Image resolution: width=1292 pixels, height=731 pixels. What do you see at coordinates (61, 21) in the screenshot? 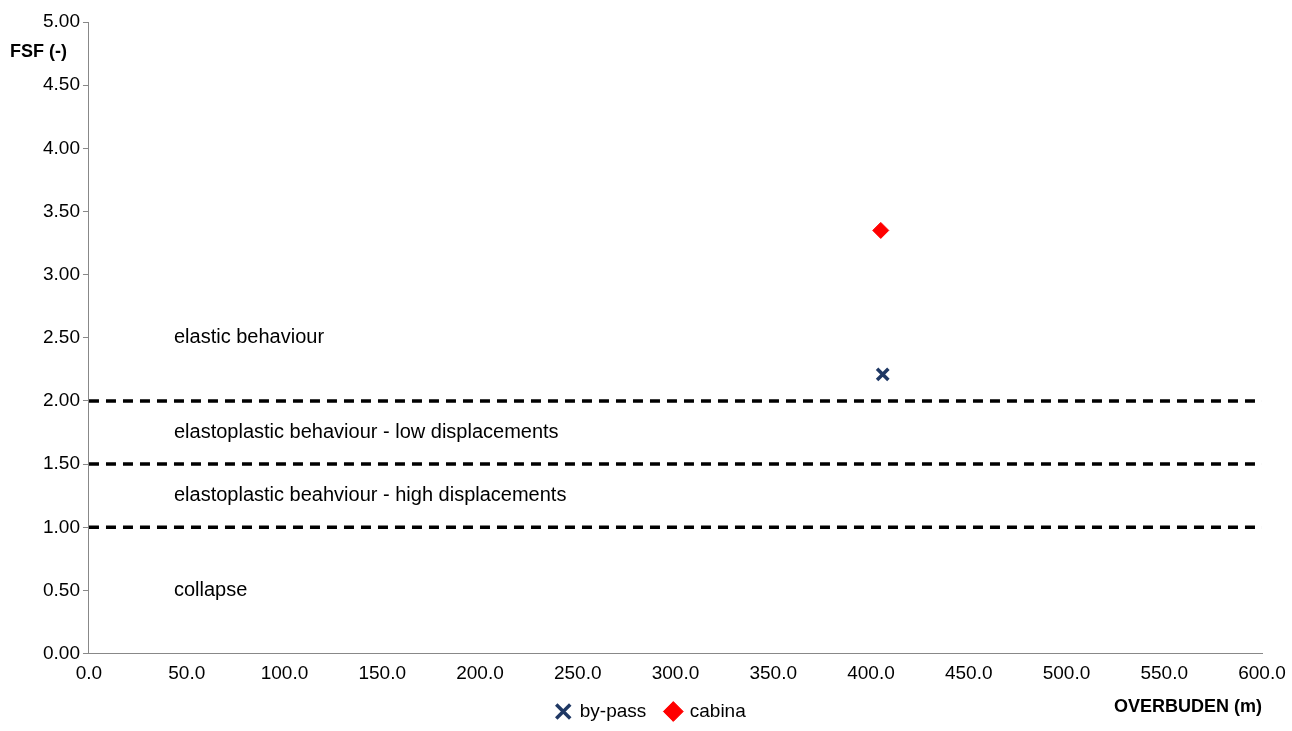
I see `y-tick-label: 5.00` at bounding box center [61, 21].